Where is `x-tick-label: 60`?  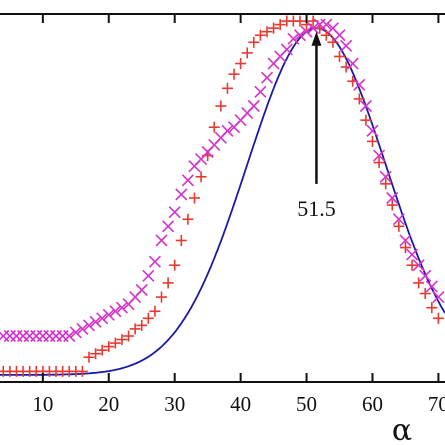
x-tick-label: 60 is located at coordinates (372, 404).